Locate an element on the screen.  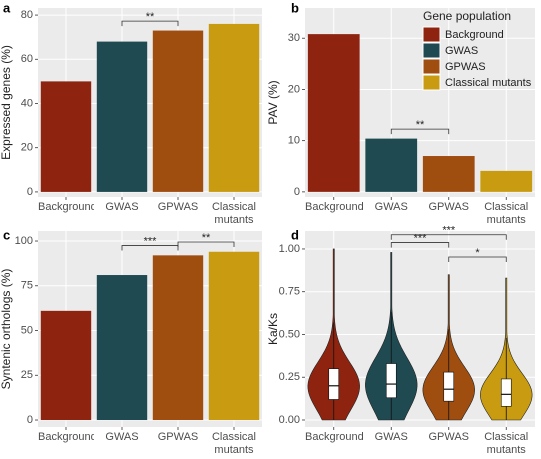
y-tick-label: 25 is located at coordinates (27, 375).